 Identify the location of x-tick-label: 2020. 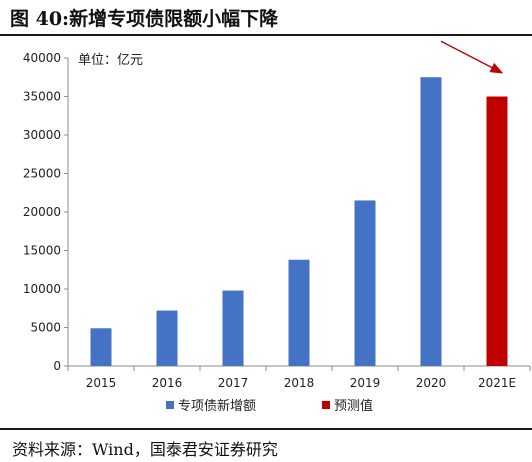
(431, 383).